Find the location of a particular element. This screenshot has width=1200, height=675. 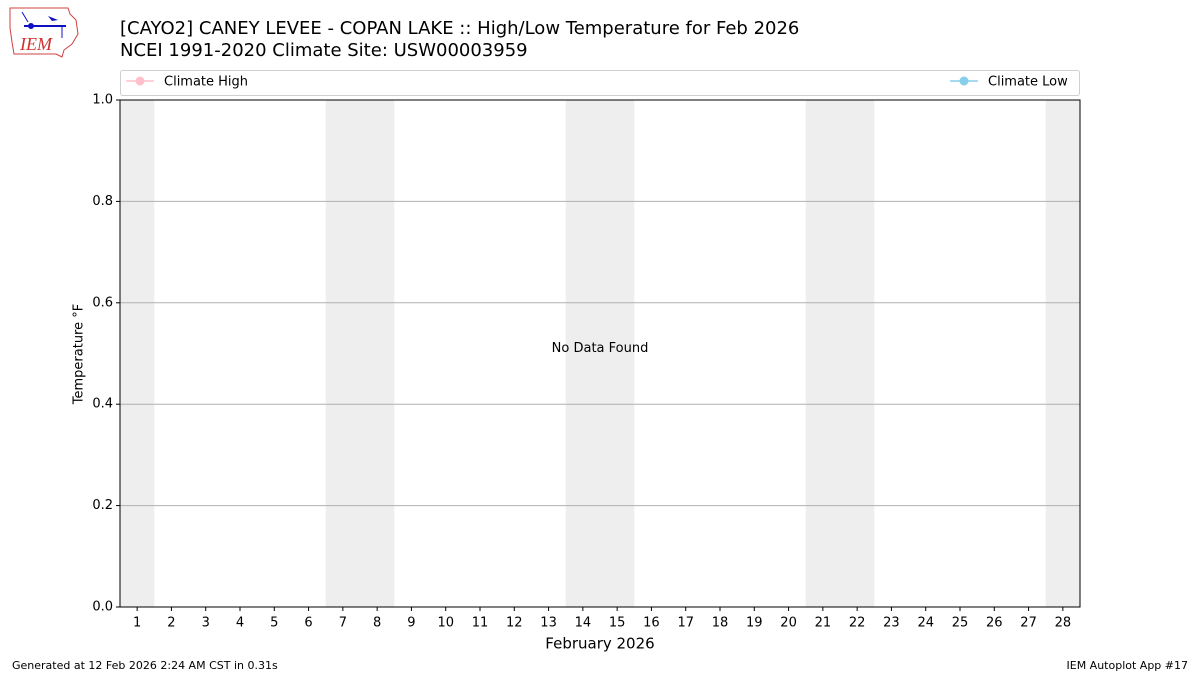

x-tick-label: 22 is located at coordinates (857, 623).